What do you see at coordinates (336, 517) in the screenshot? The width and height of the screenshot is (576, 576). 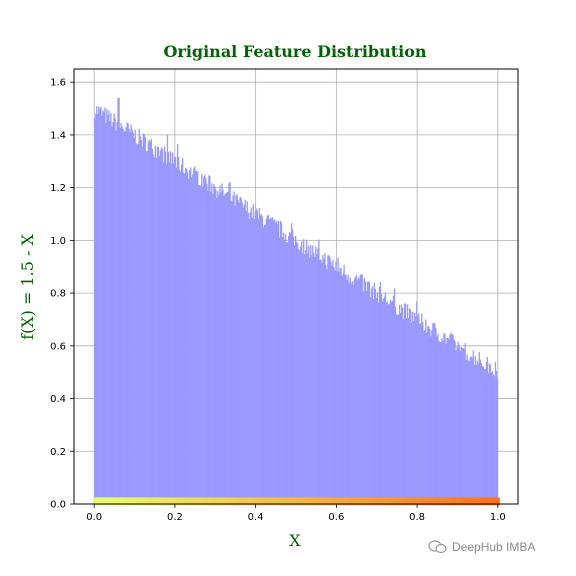 I see `x-tick-label: 0.6` at bounding box center [336, 517].